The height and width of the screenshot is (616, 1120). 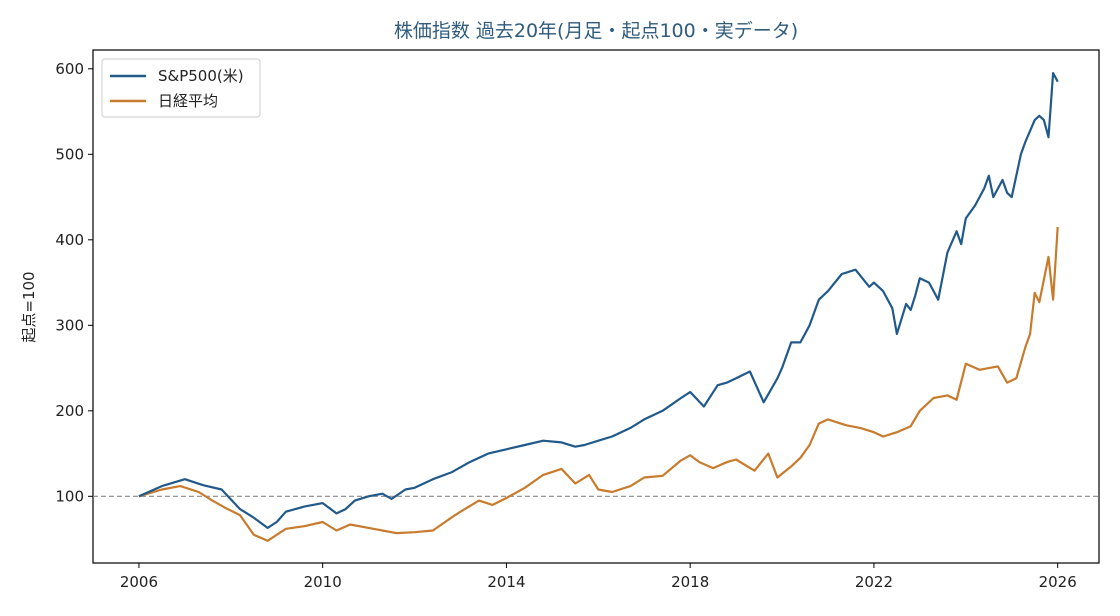 I want to click on y-ticks: 100 200 300 400 500 600, so click(x=74, y=282).